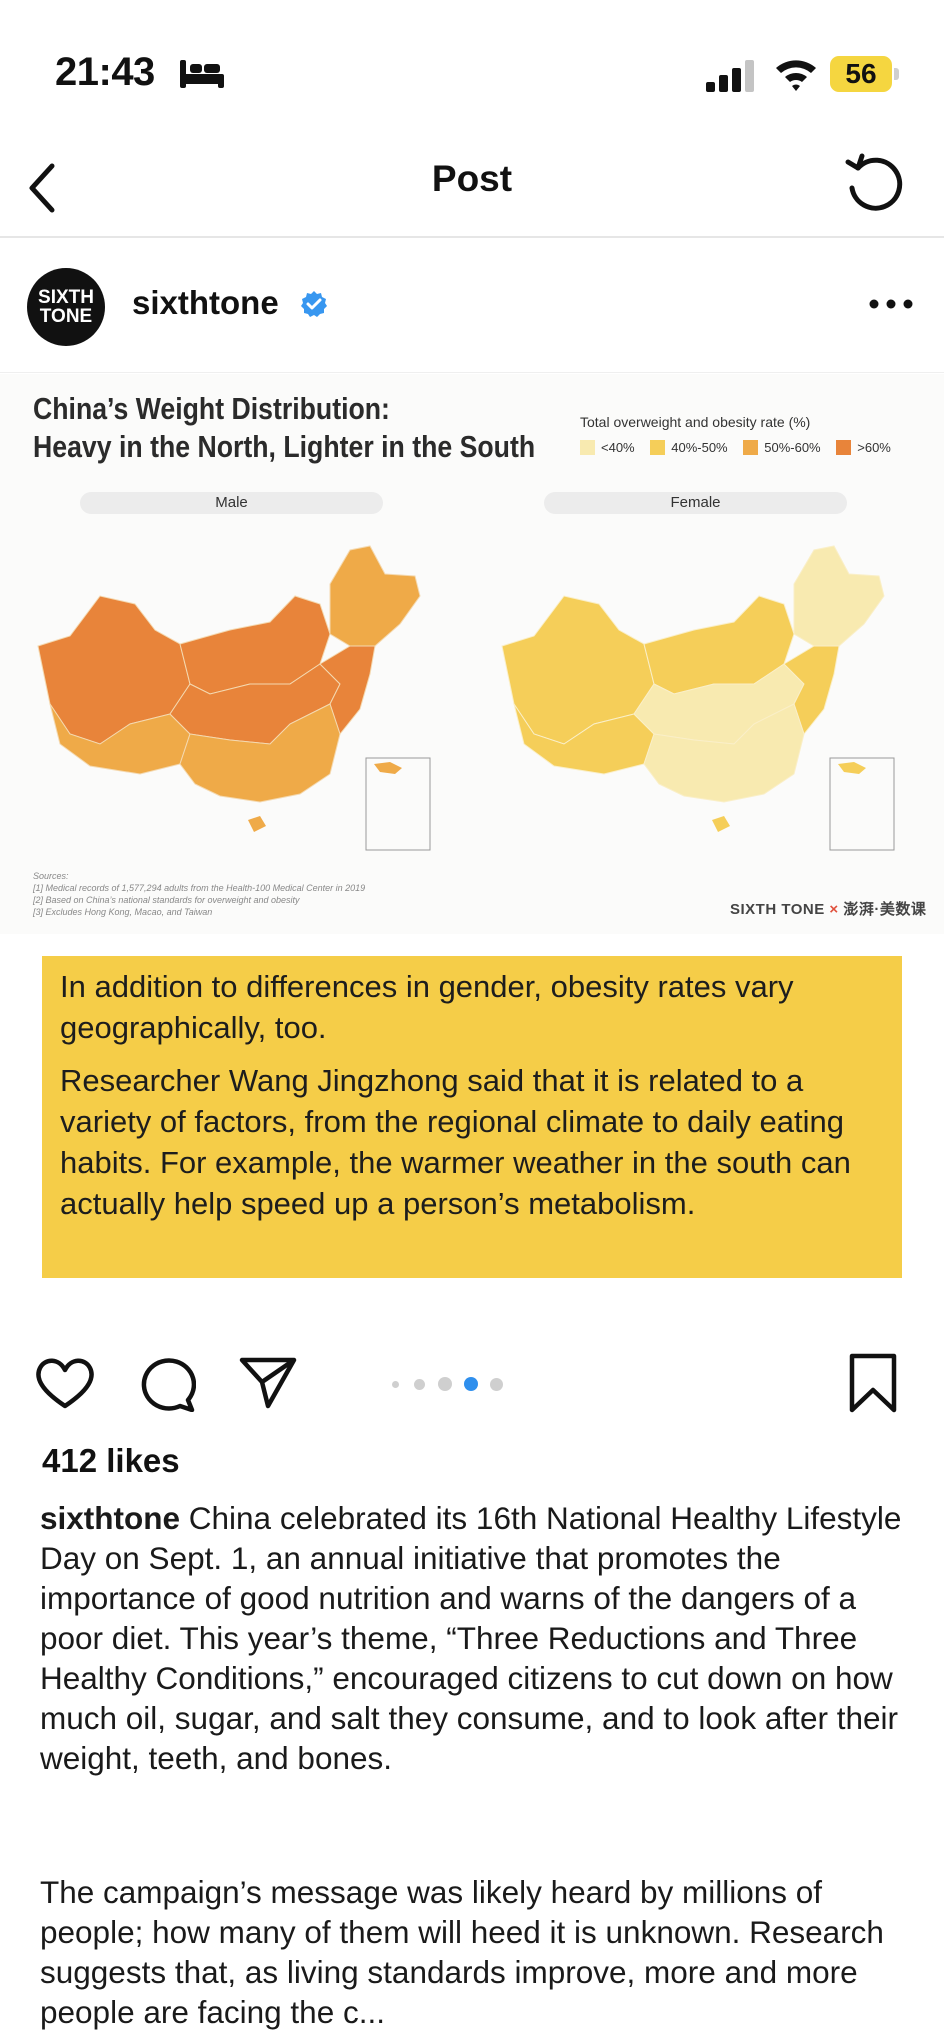 The height and width of the screenshot is (2032, 944). Describe the element at coordinates (202, 74) in the screenshot. I see `bed-icon` at that location.